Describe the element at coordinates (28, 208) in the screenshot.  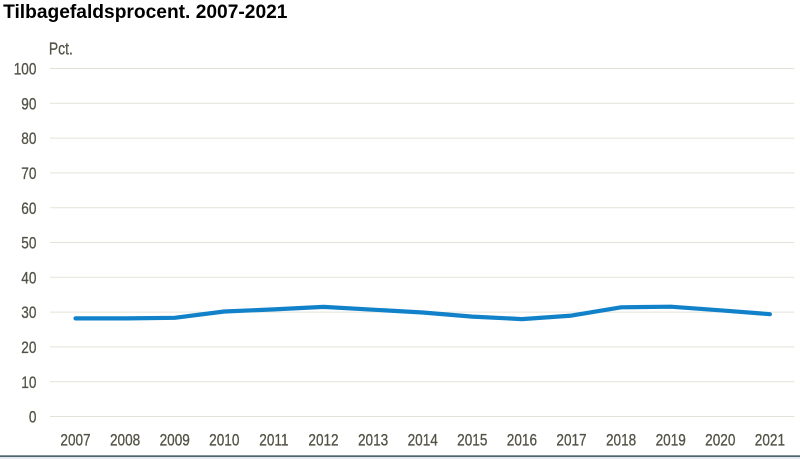
I see `svg-text: 60` at that location.